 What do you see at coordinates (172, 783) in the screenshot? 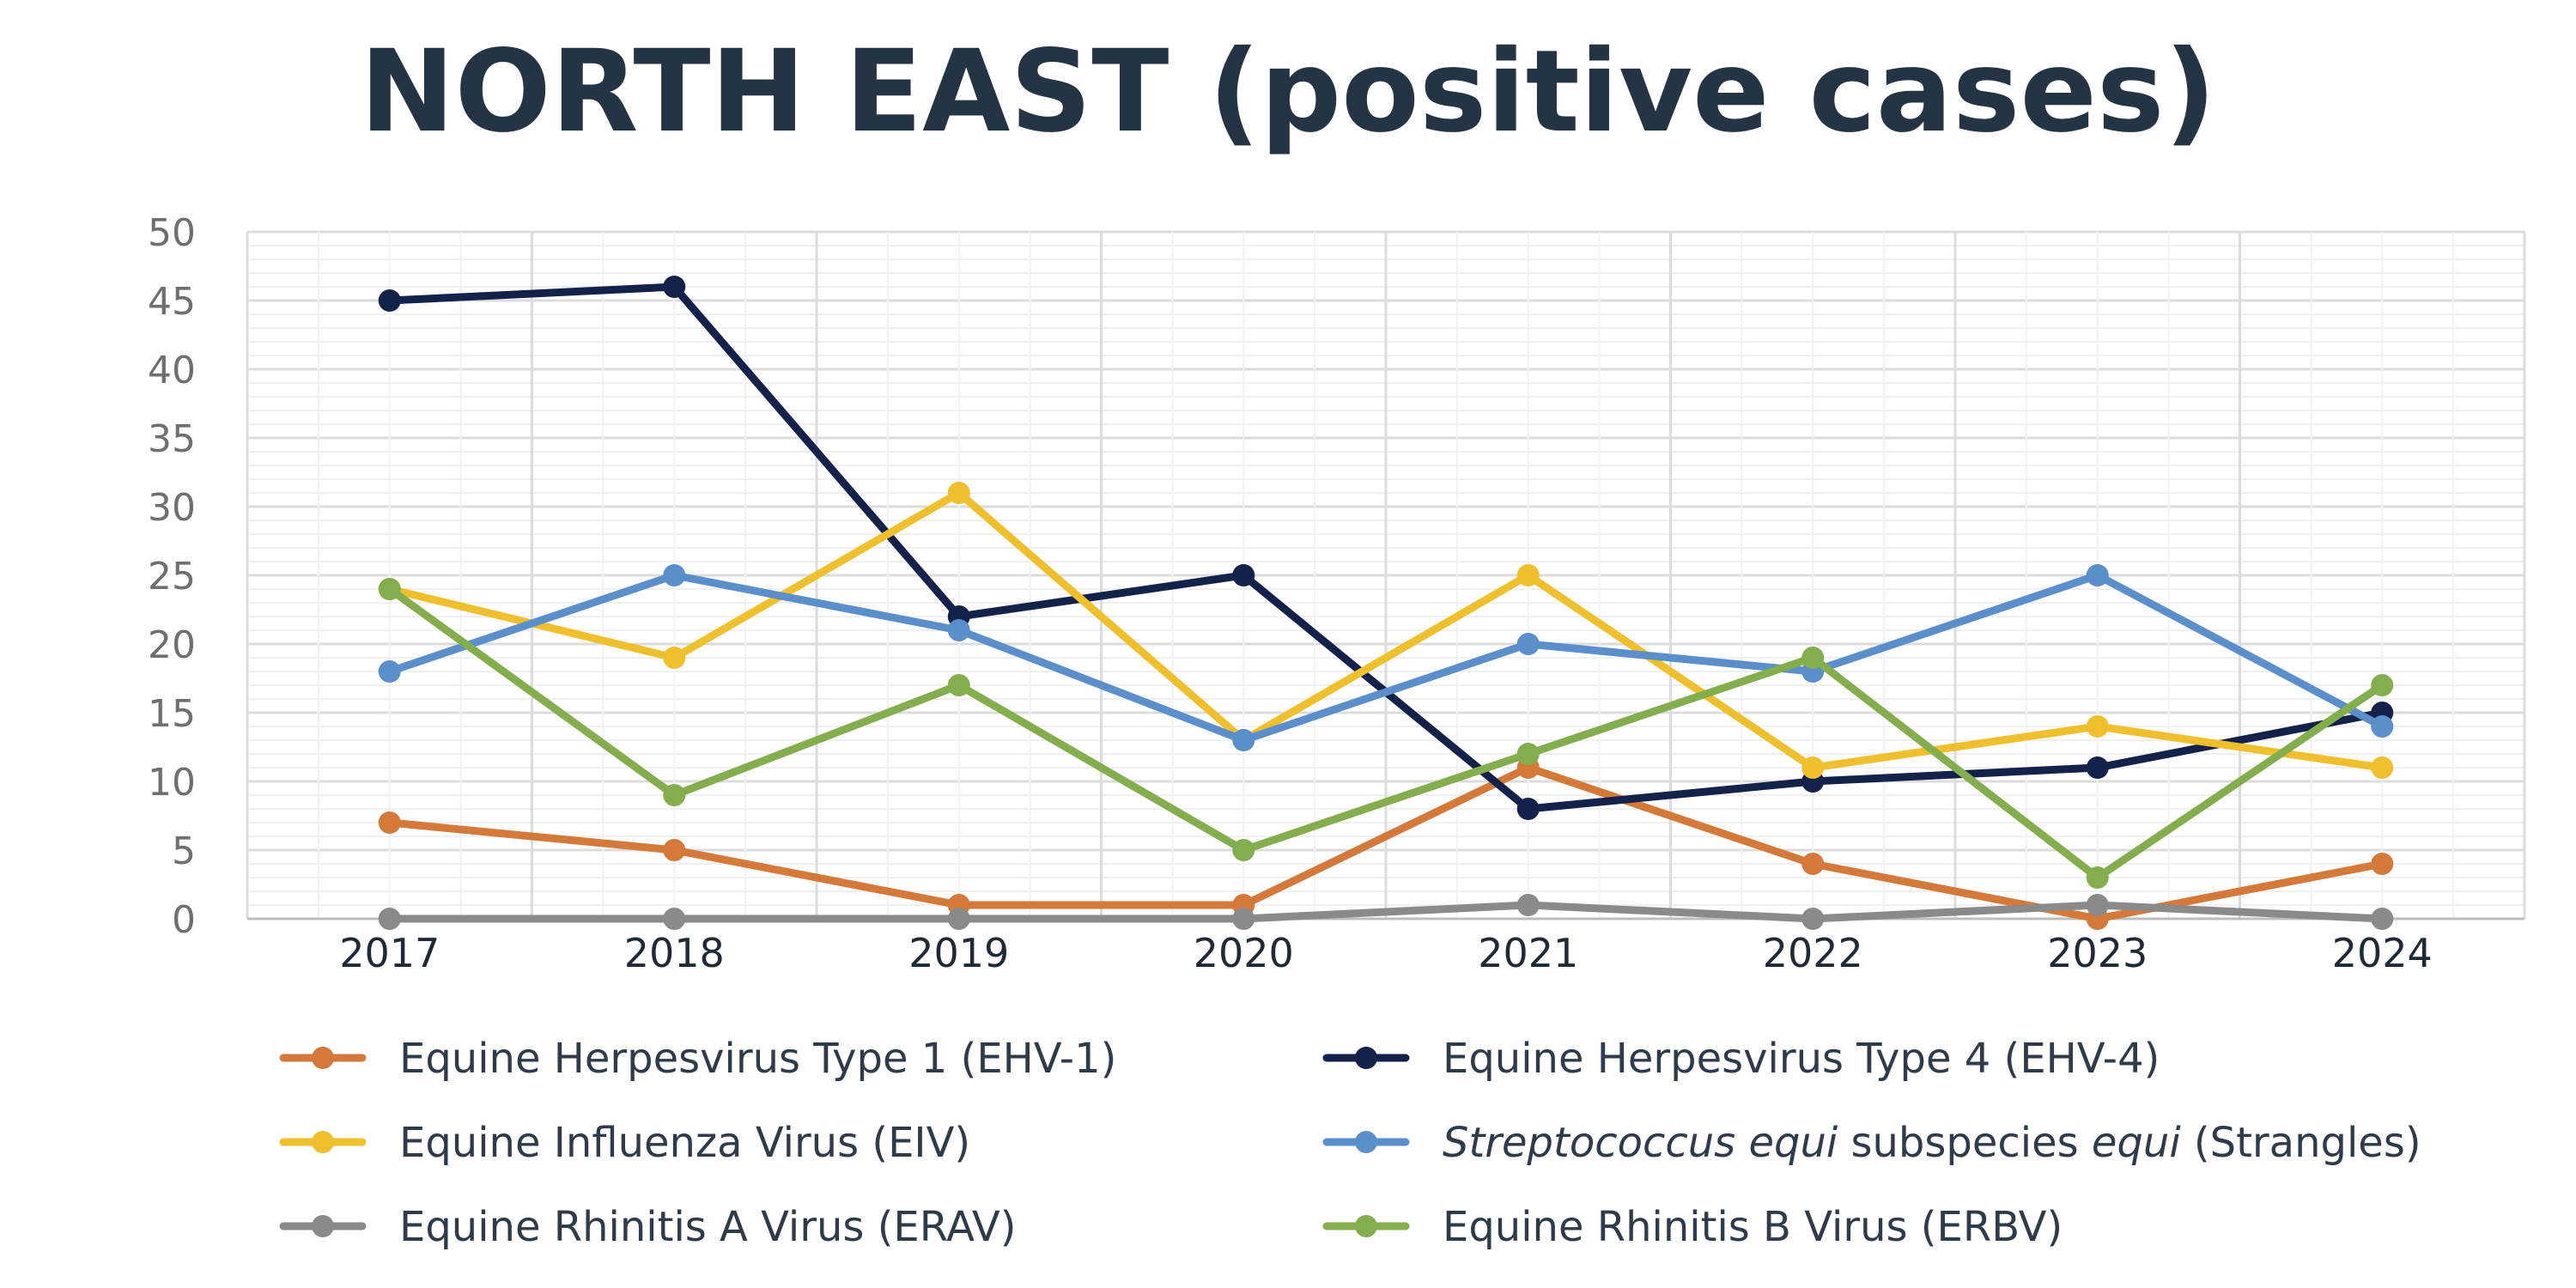
I see `y-tick-label: 10` at bounding box center [172, 783].